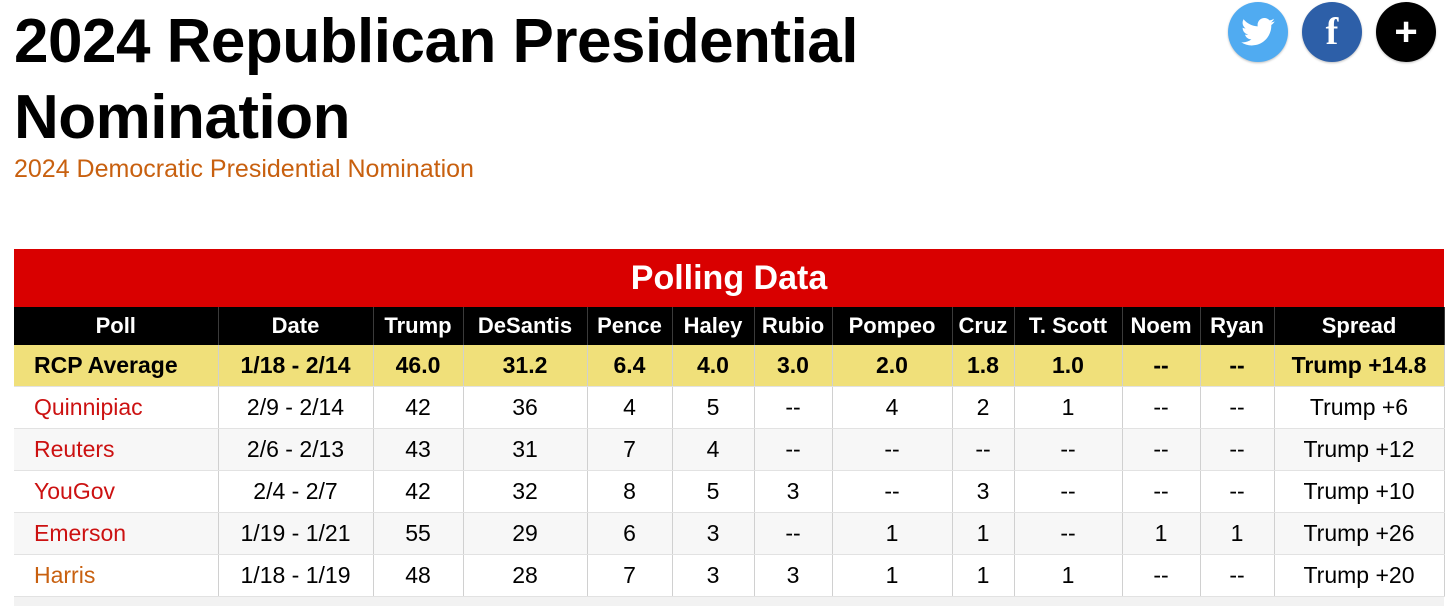 This screenshot has height=606, width=1456. I want to click on cell-trump: 46.0, so click(418, 366).